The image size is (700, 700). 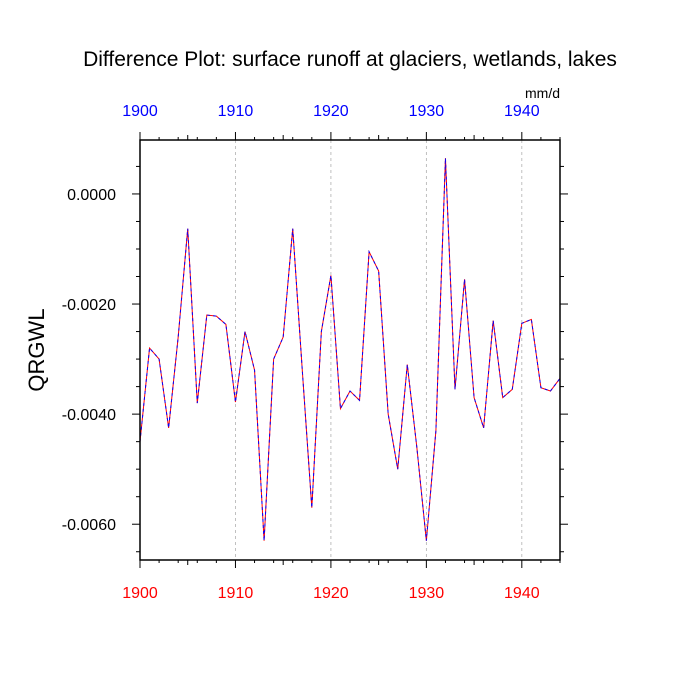 What do you see at coordinates (331, 111) in the screenshot?
I see `x-tick-label-top-1920: 1920` at bounding box center [331, 111].